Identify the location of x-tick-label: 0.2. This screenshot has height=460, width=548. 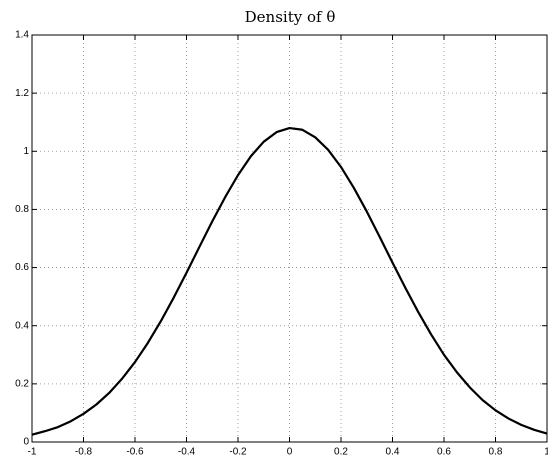
(341, 452).